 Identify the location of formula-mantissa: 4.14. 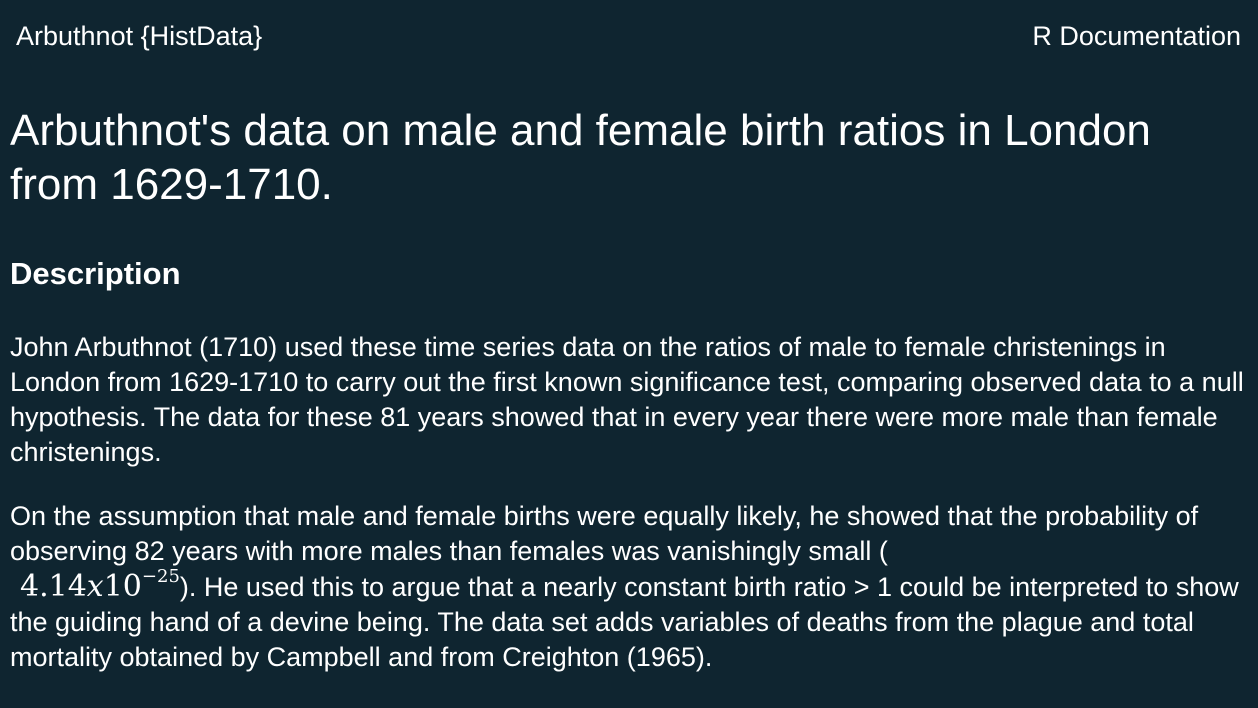
(53, 586).